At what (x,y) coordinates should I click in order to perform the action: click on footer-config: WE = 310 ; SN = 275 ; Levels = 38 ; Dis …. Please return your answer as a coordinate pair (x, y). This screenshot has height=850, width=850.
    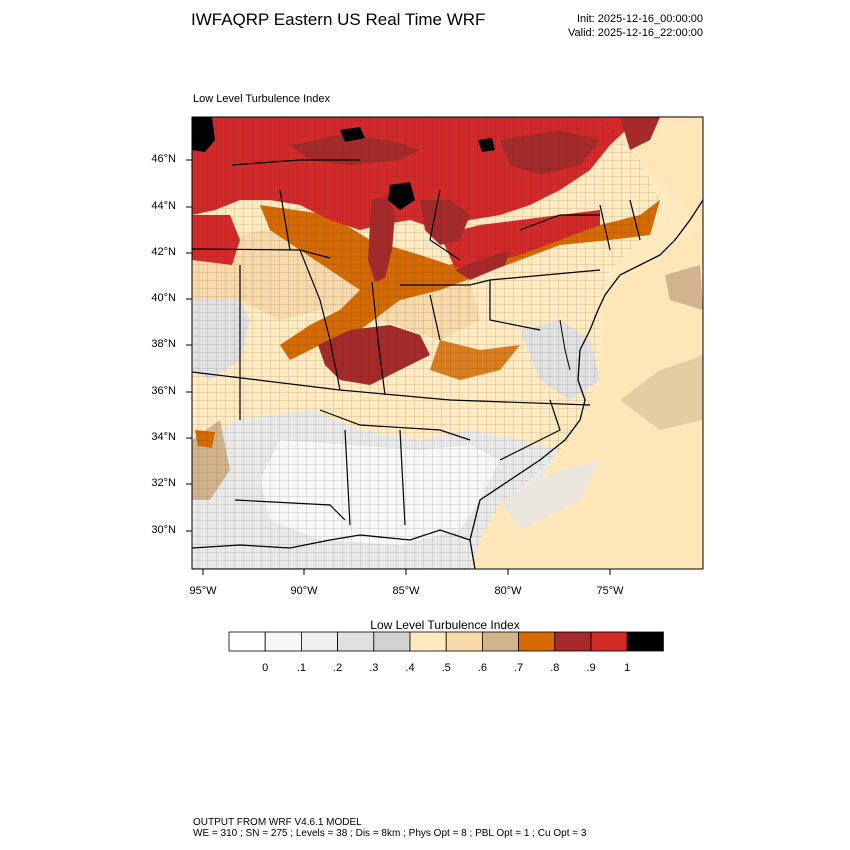
    Looking at the image, I should click on (390, 833).